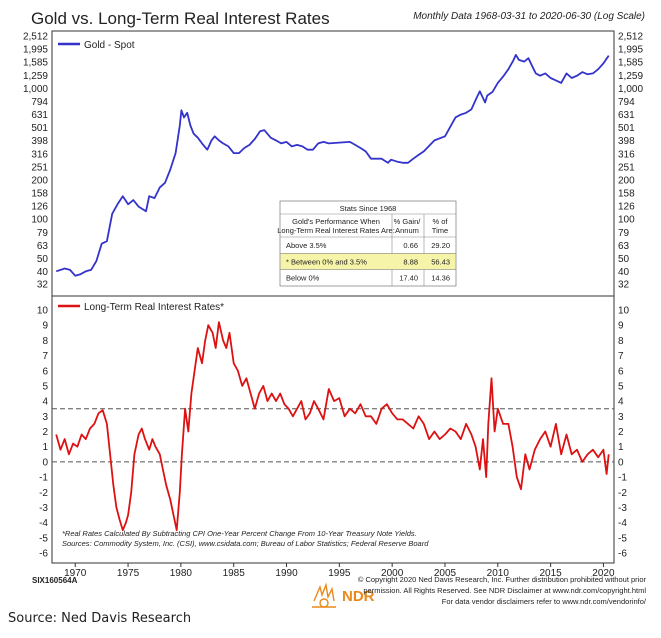 The height and width of the screenshot is (638, 661). I want to click on rate-y-tick-label-right: -3, so click(622, 508).